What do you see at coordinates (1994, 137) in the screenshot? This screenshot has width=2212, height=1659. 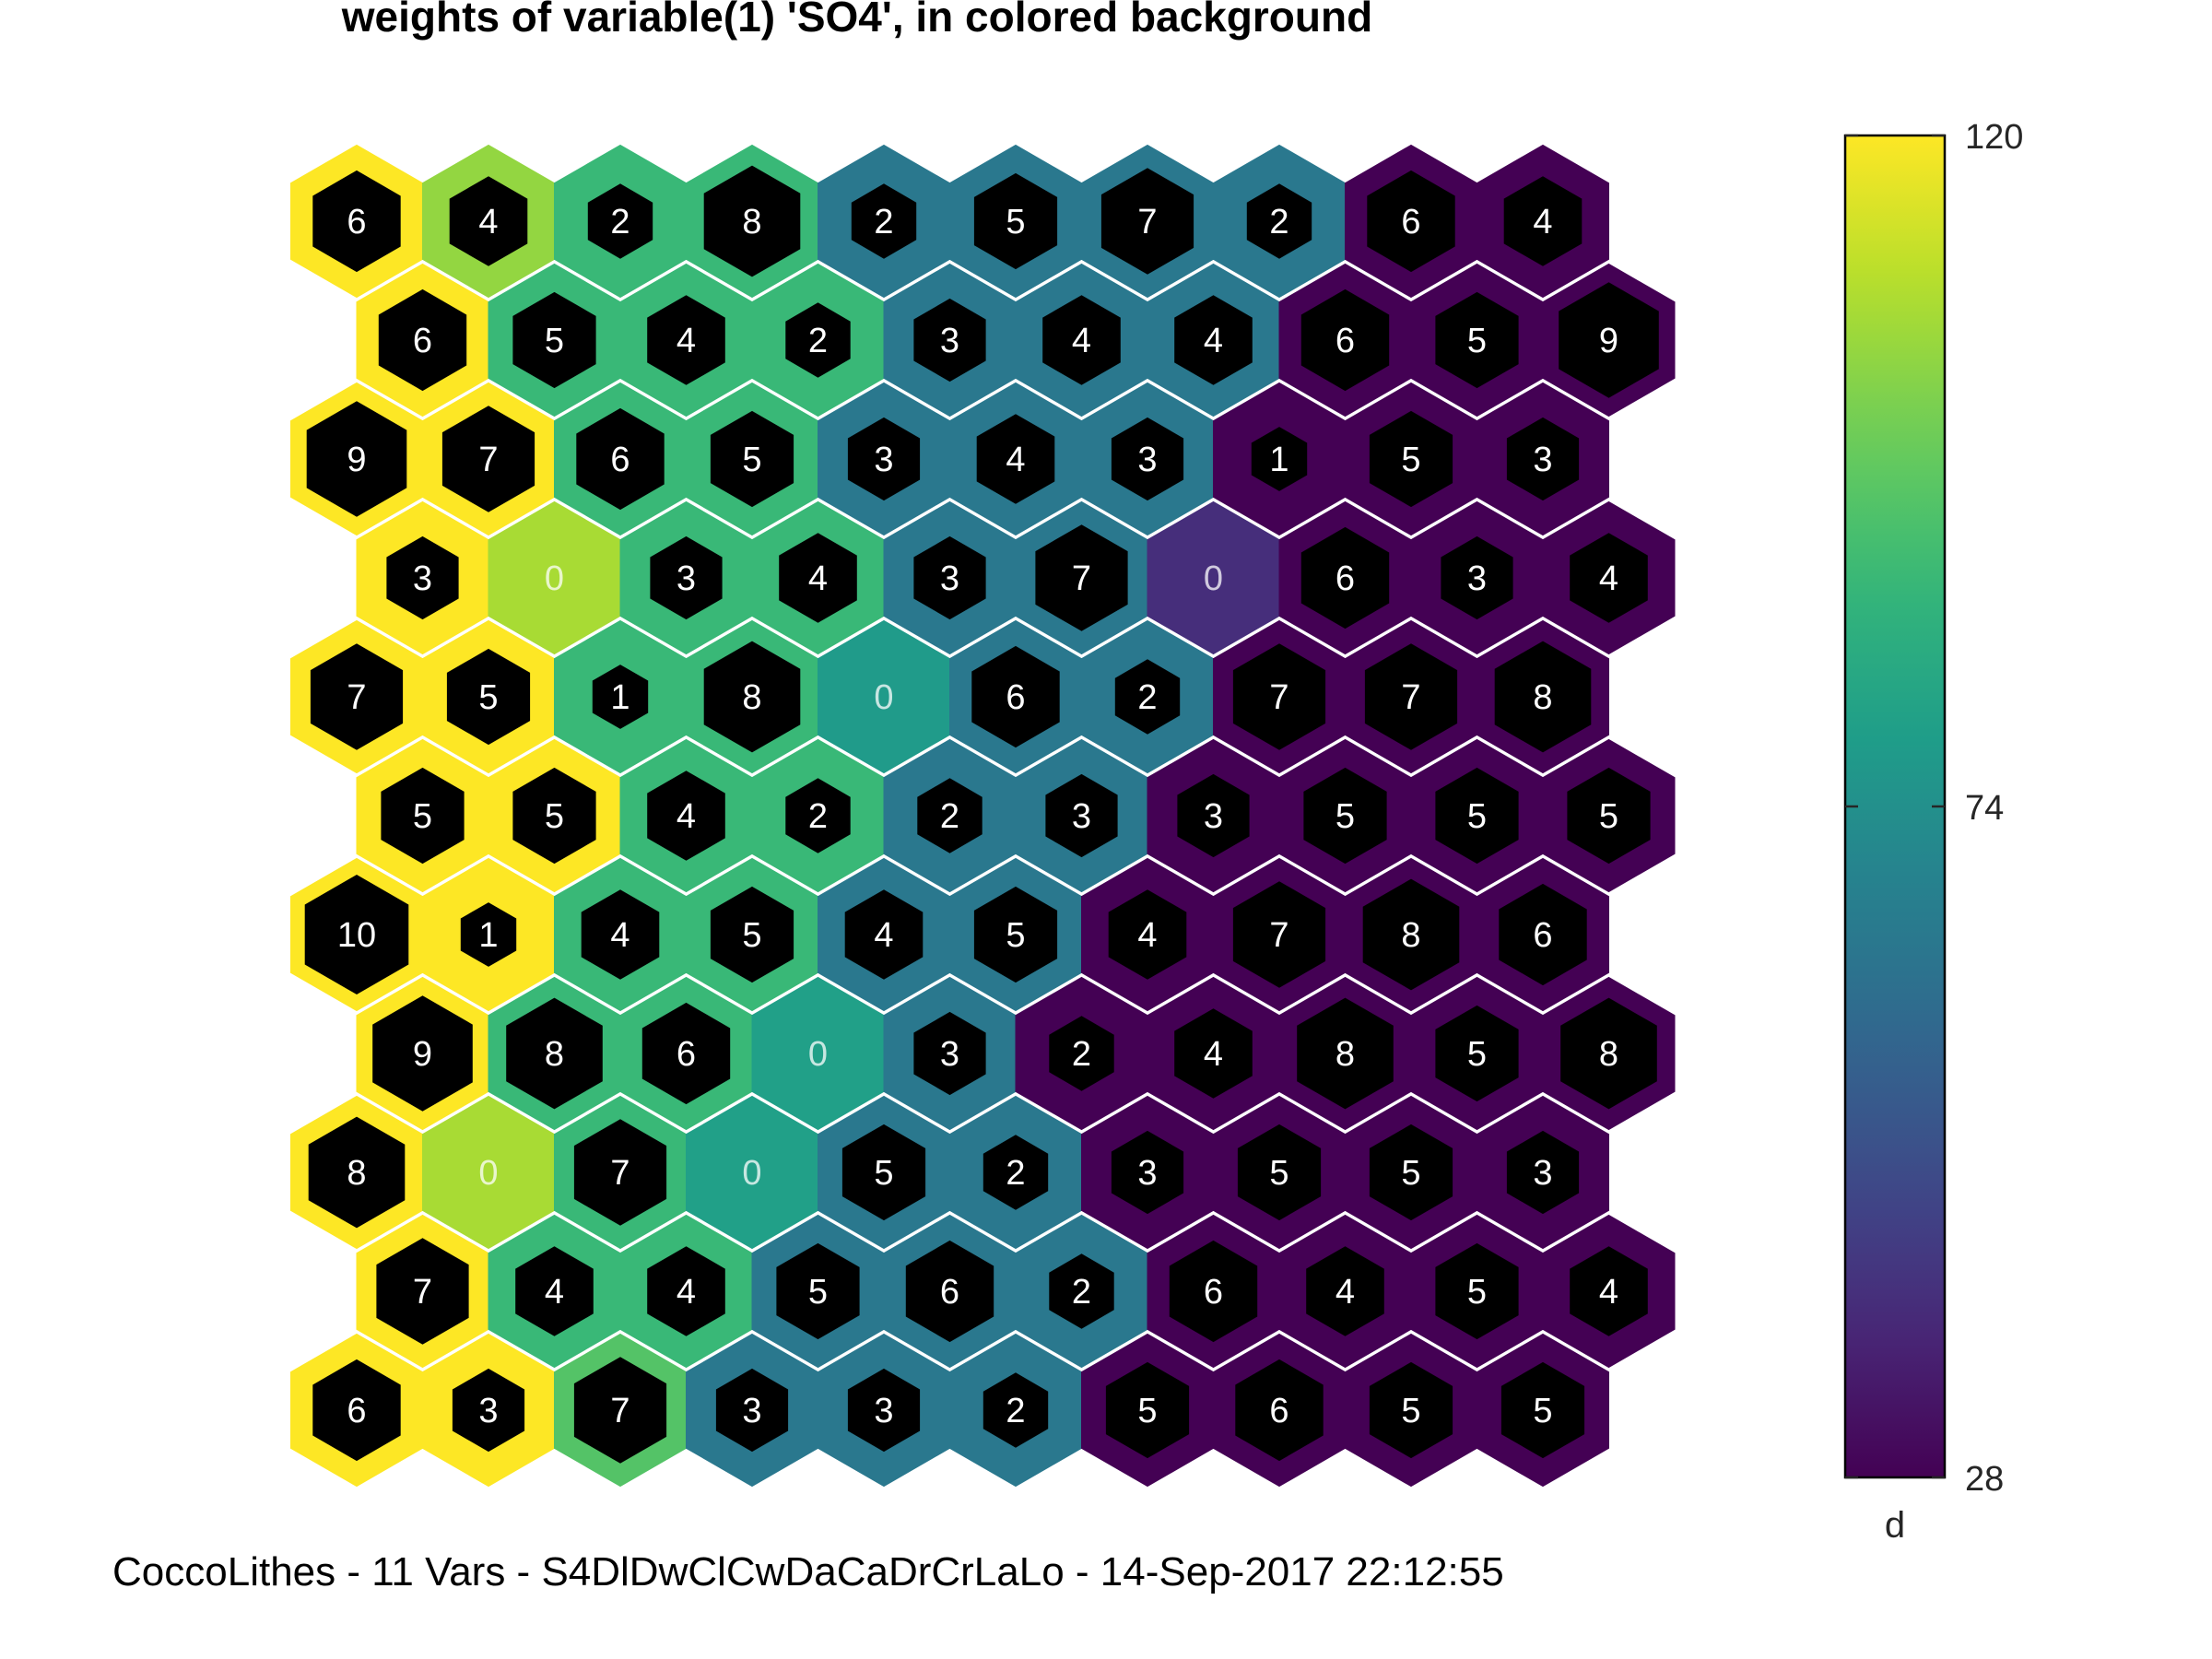 I see `colorbar-tick-label: 120` at bounding box center [1994, 137].